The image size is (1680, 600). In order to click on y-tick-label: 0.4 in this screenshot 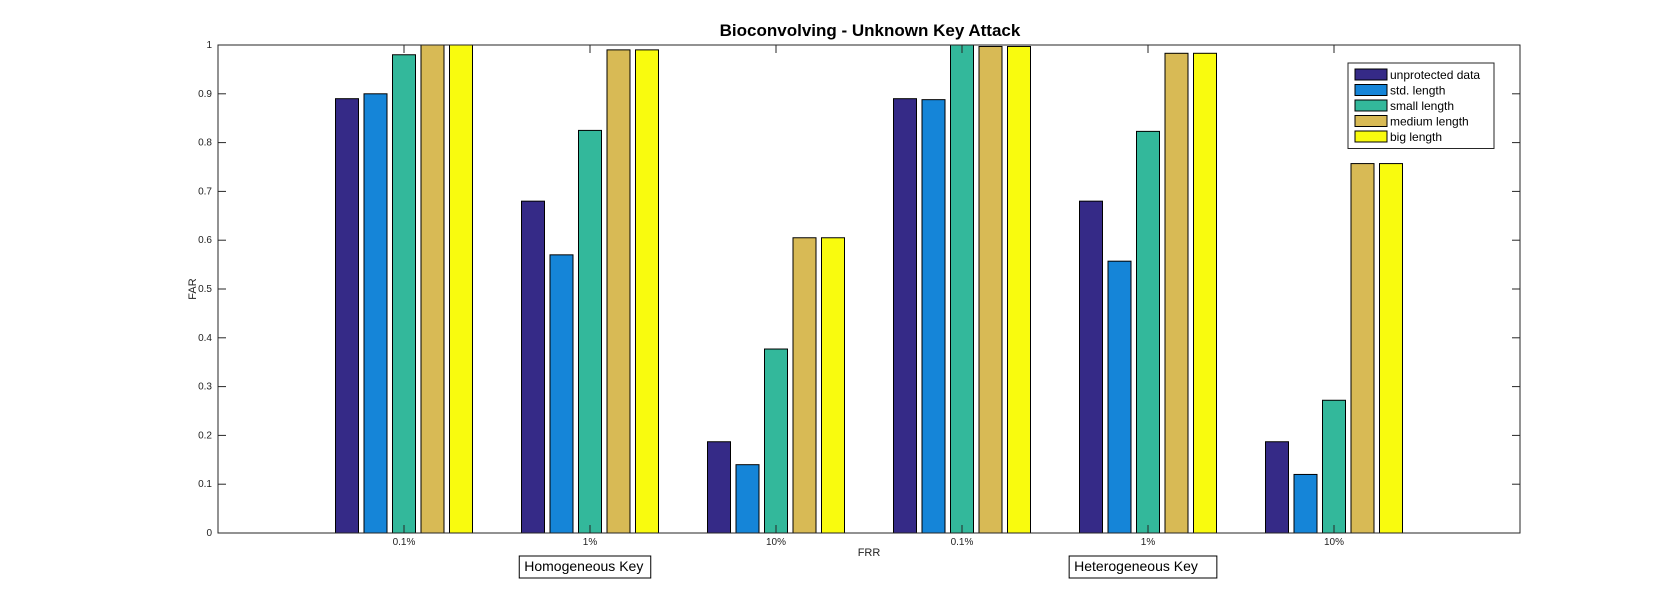, I will do `click(205, 338)`.